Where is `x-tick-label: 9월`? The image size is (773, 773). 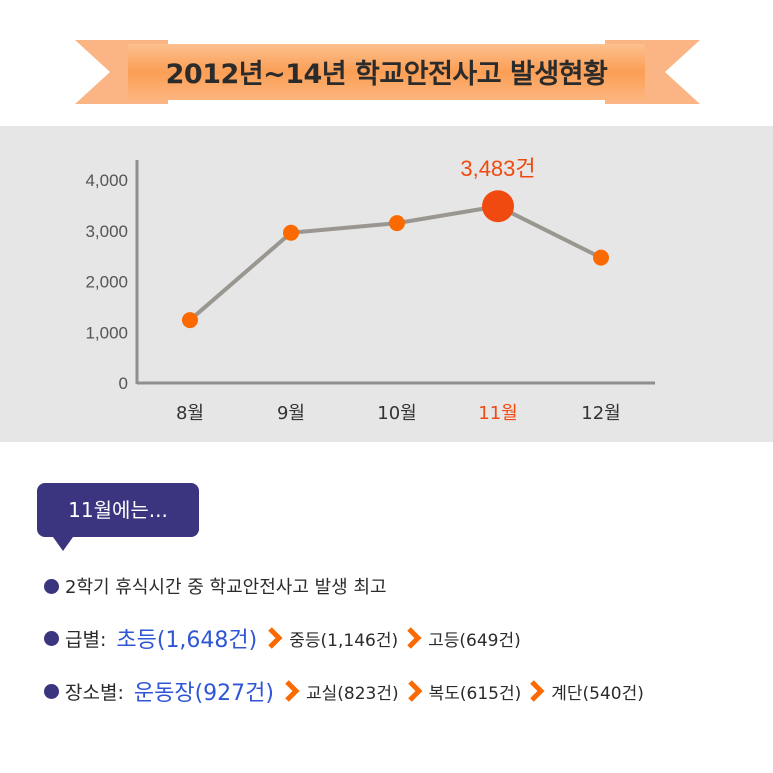
x-tick-label: 9월 is located at coordinates (291, 413).